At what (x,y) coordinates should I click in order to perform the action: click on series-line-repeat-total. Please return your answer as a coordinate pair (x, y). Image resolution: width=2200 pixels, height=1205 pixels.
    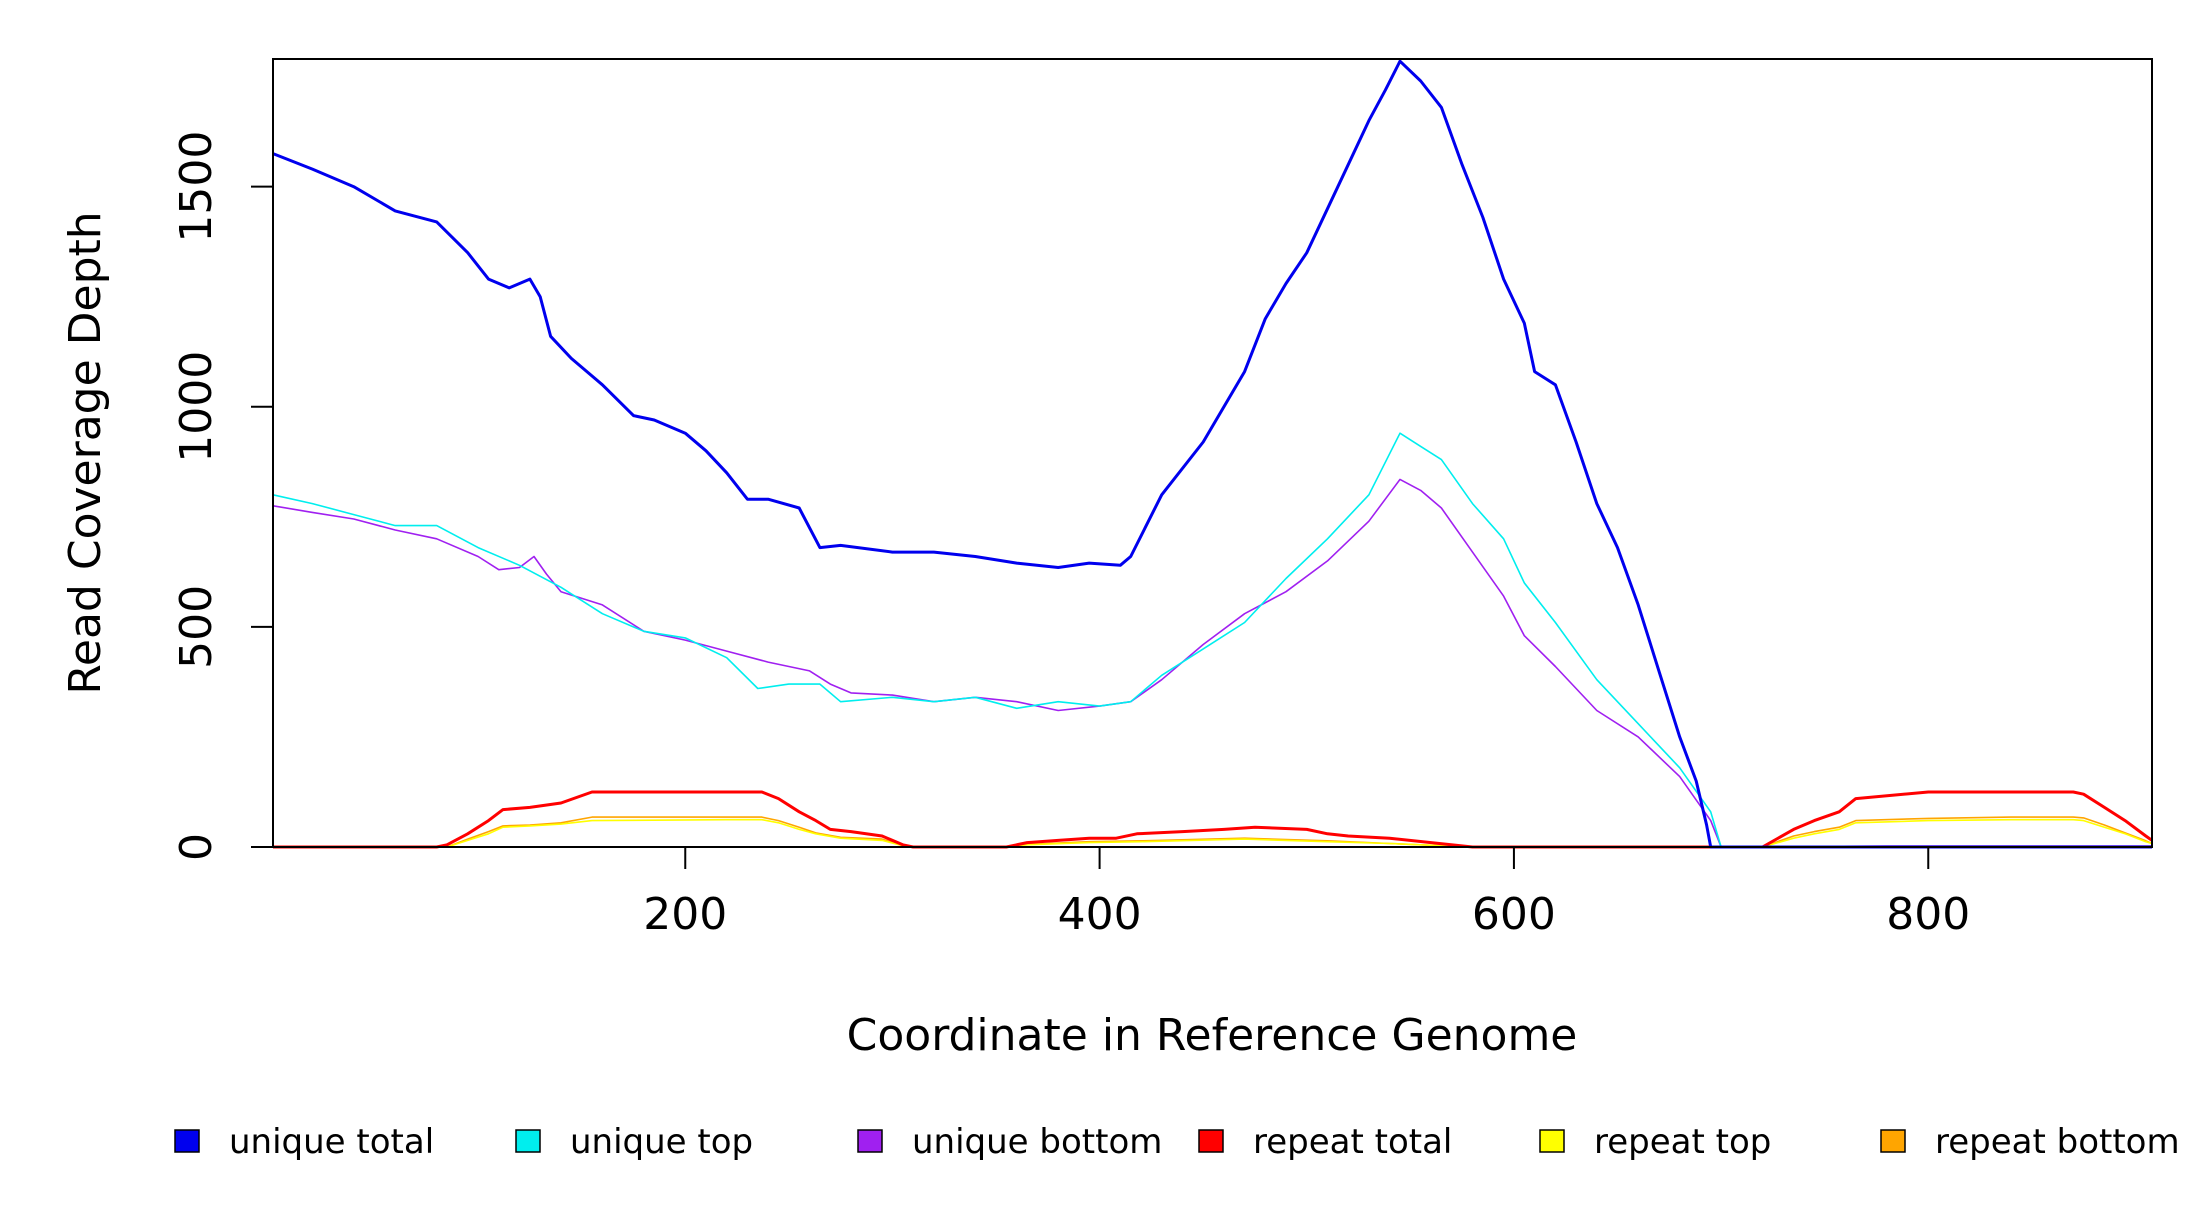
    Looking at the image, I should click on (1213, 819).